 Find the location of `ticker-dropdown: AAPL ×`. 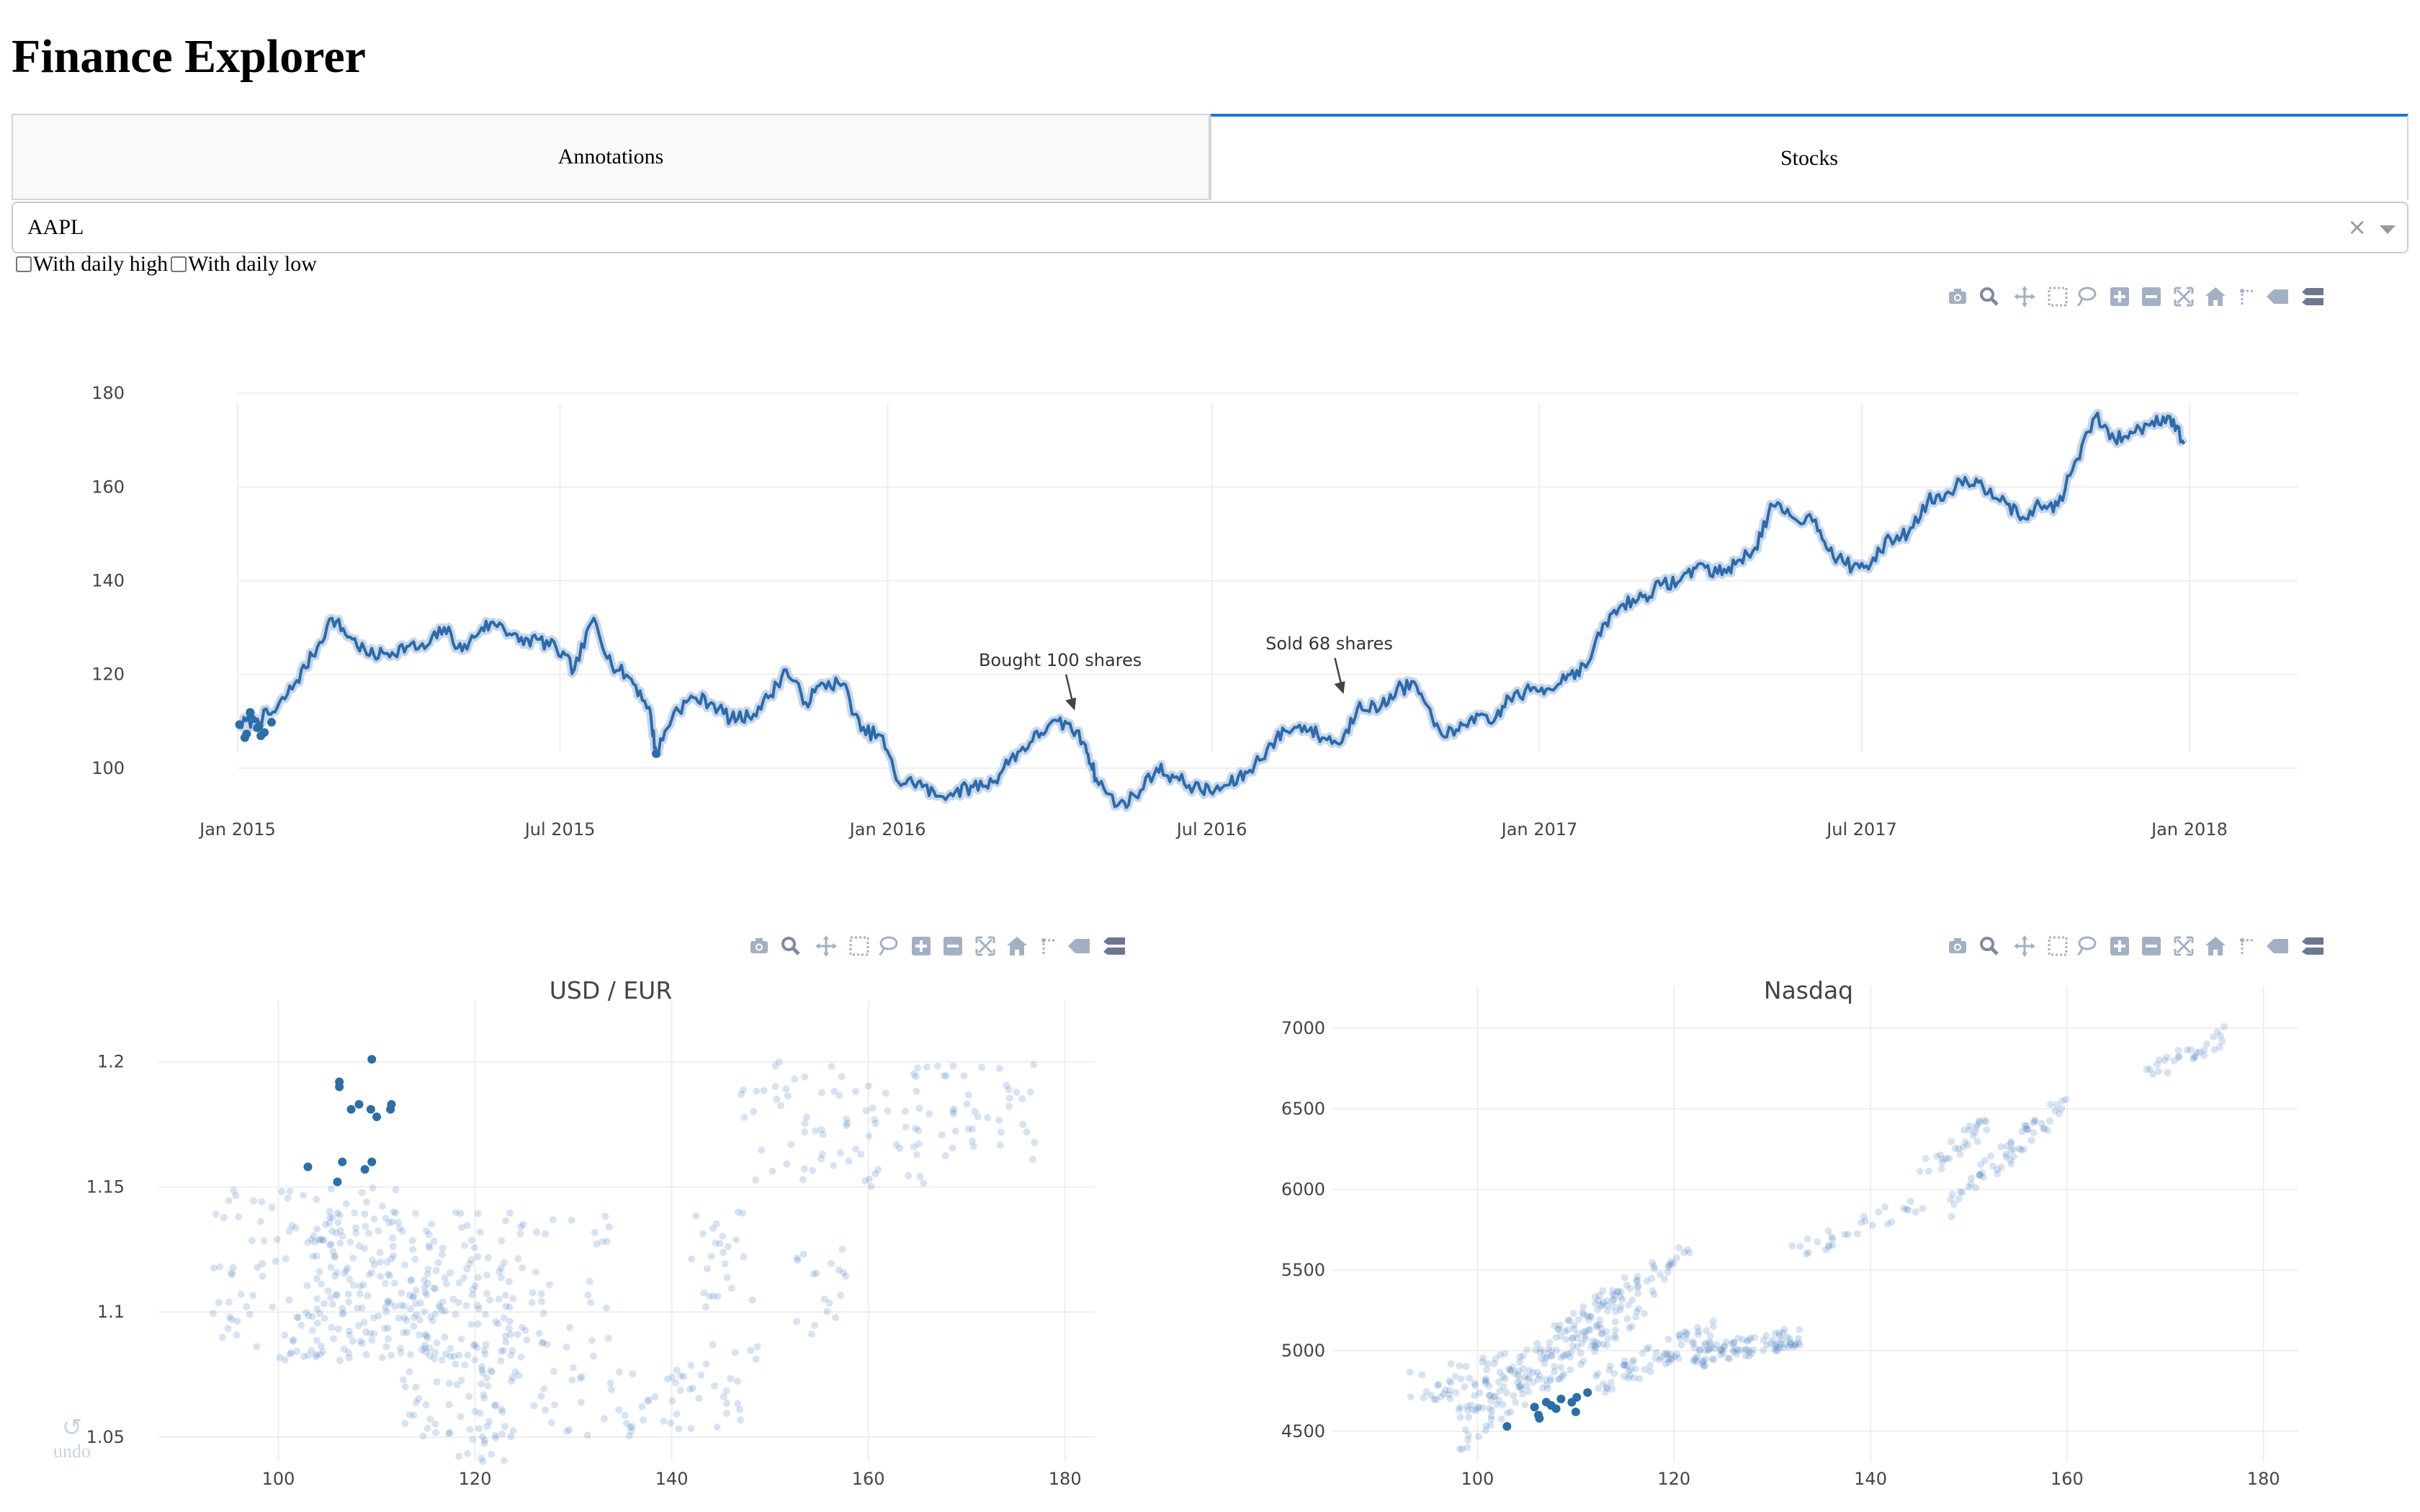

ticker-dropdown: AAPL × is located at coordinates (1210, 227).